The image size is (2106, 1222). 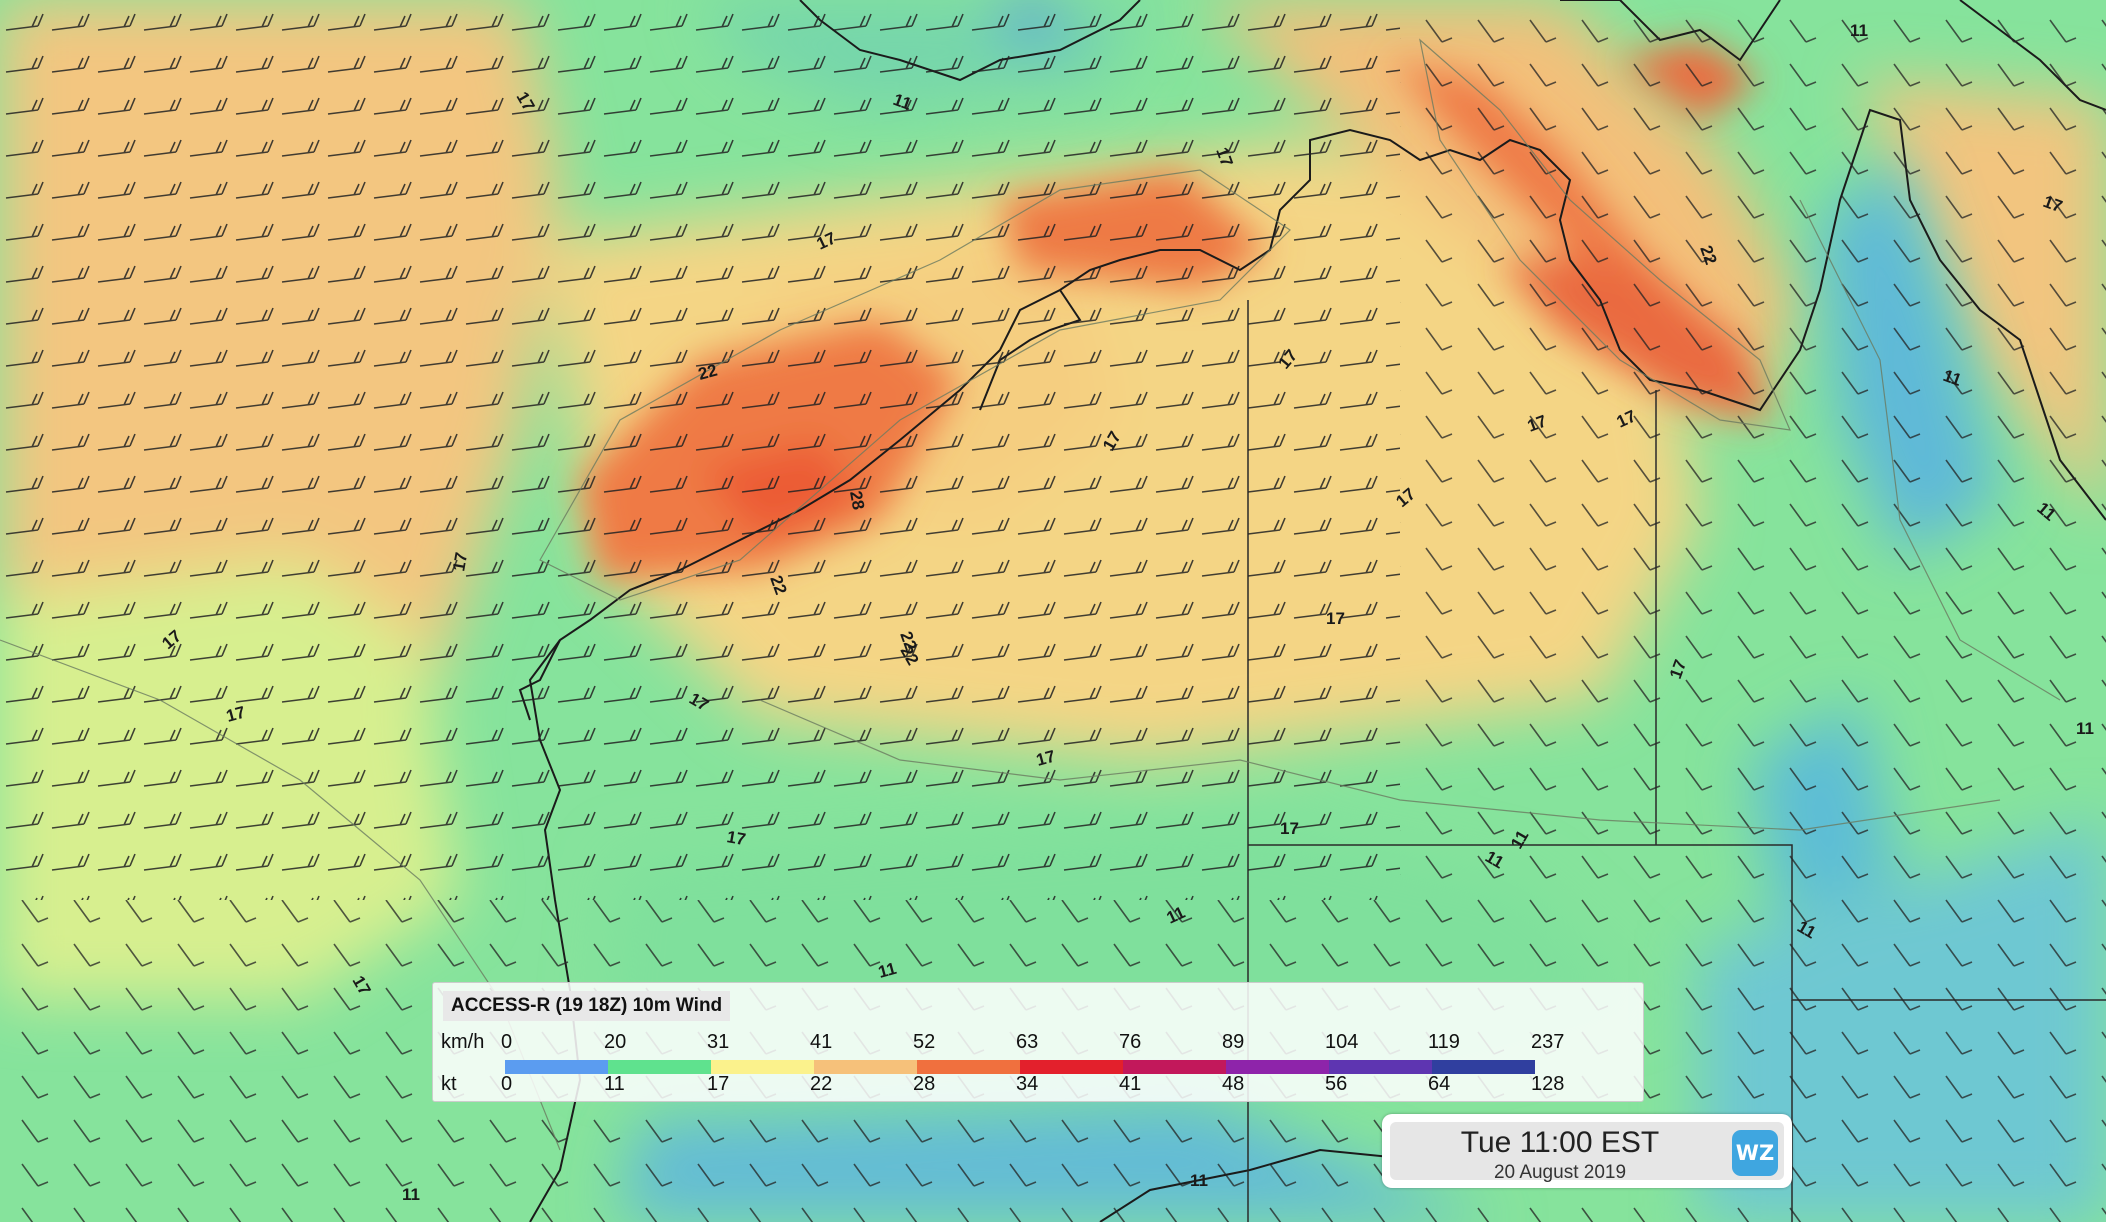 I want to click on valid-date: 20 August 2019, so click(x=1560, y=1172).